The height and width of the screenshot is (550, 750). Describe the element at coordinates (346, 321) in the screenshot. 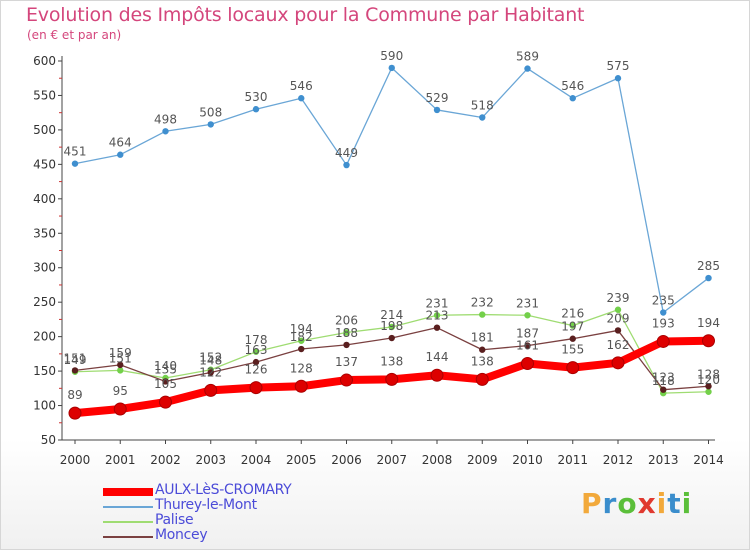

I see `data-label: 206` at that location.